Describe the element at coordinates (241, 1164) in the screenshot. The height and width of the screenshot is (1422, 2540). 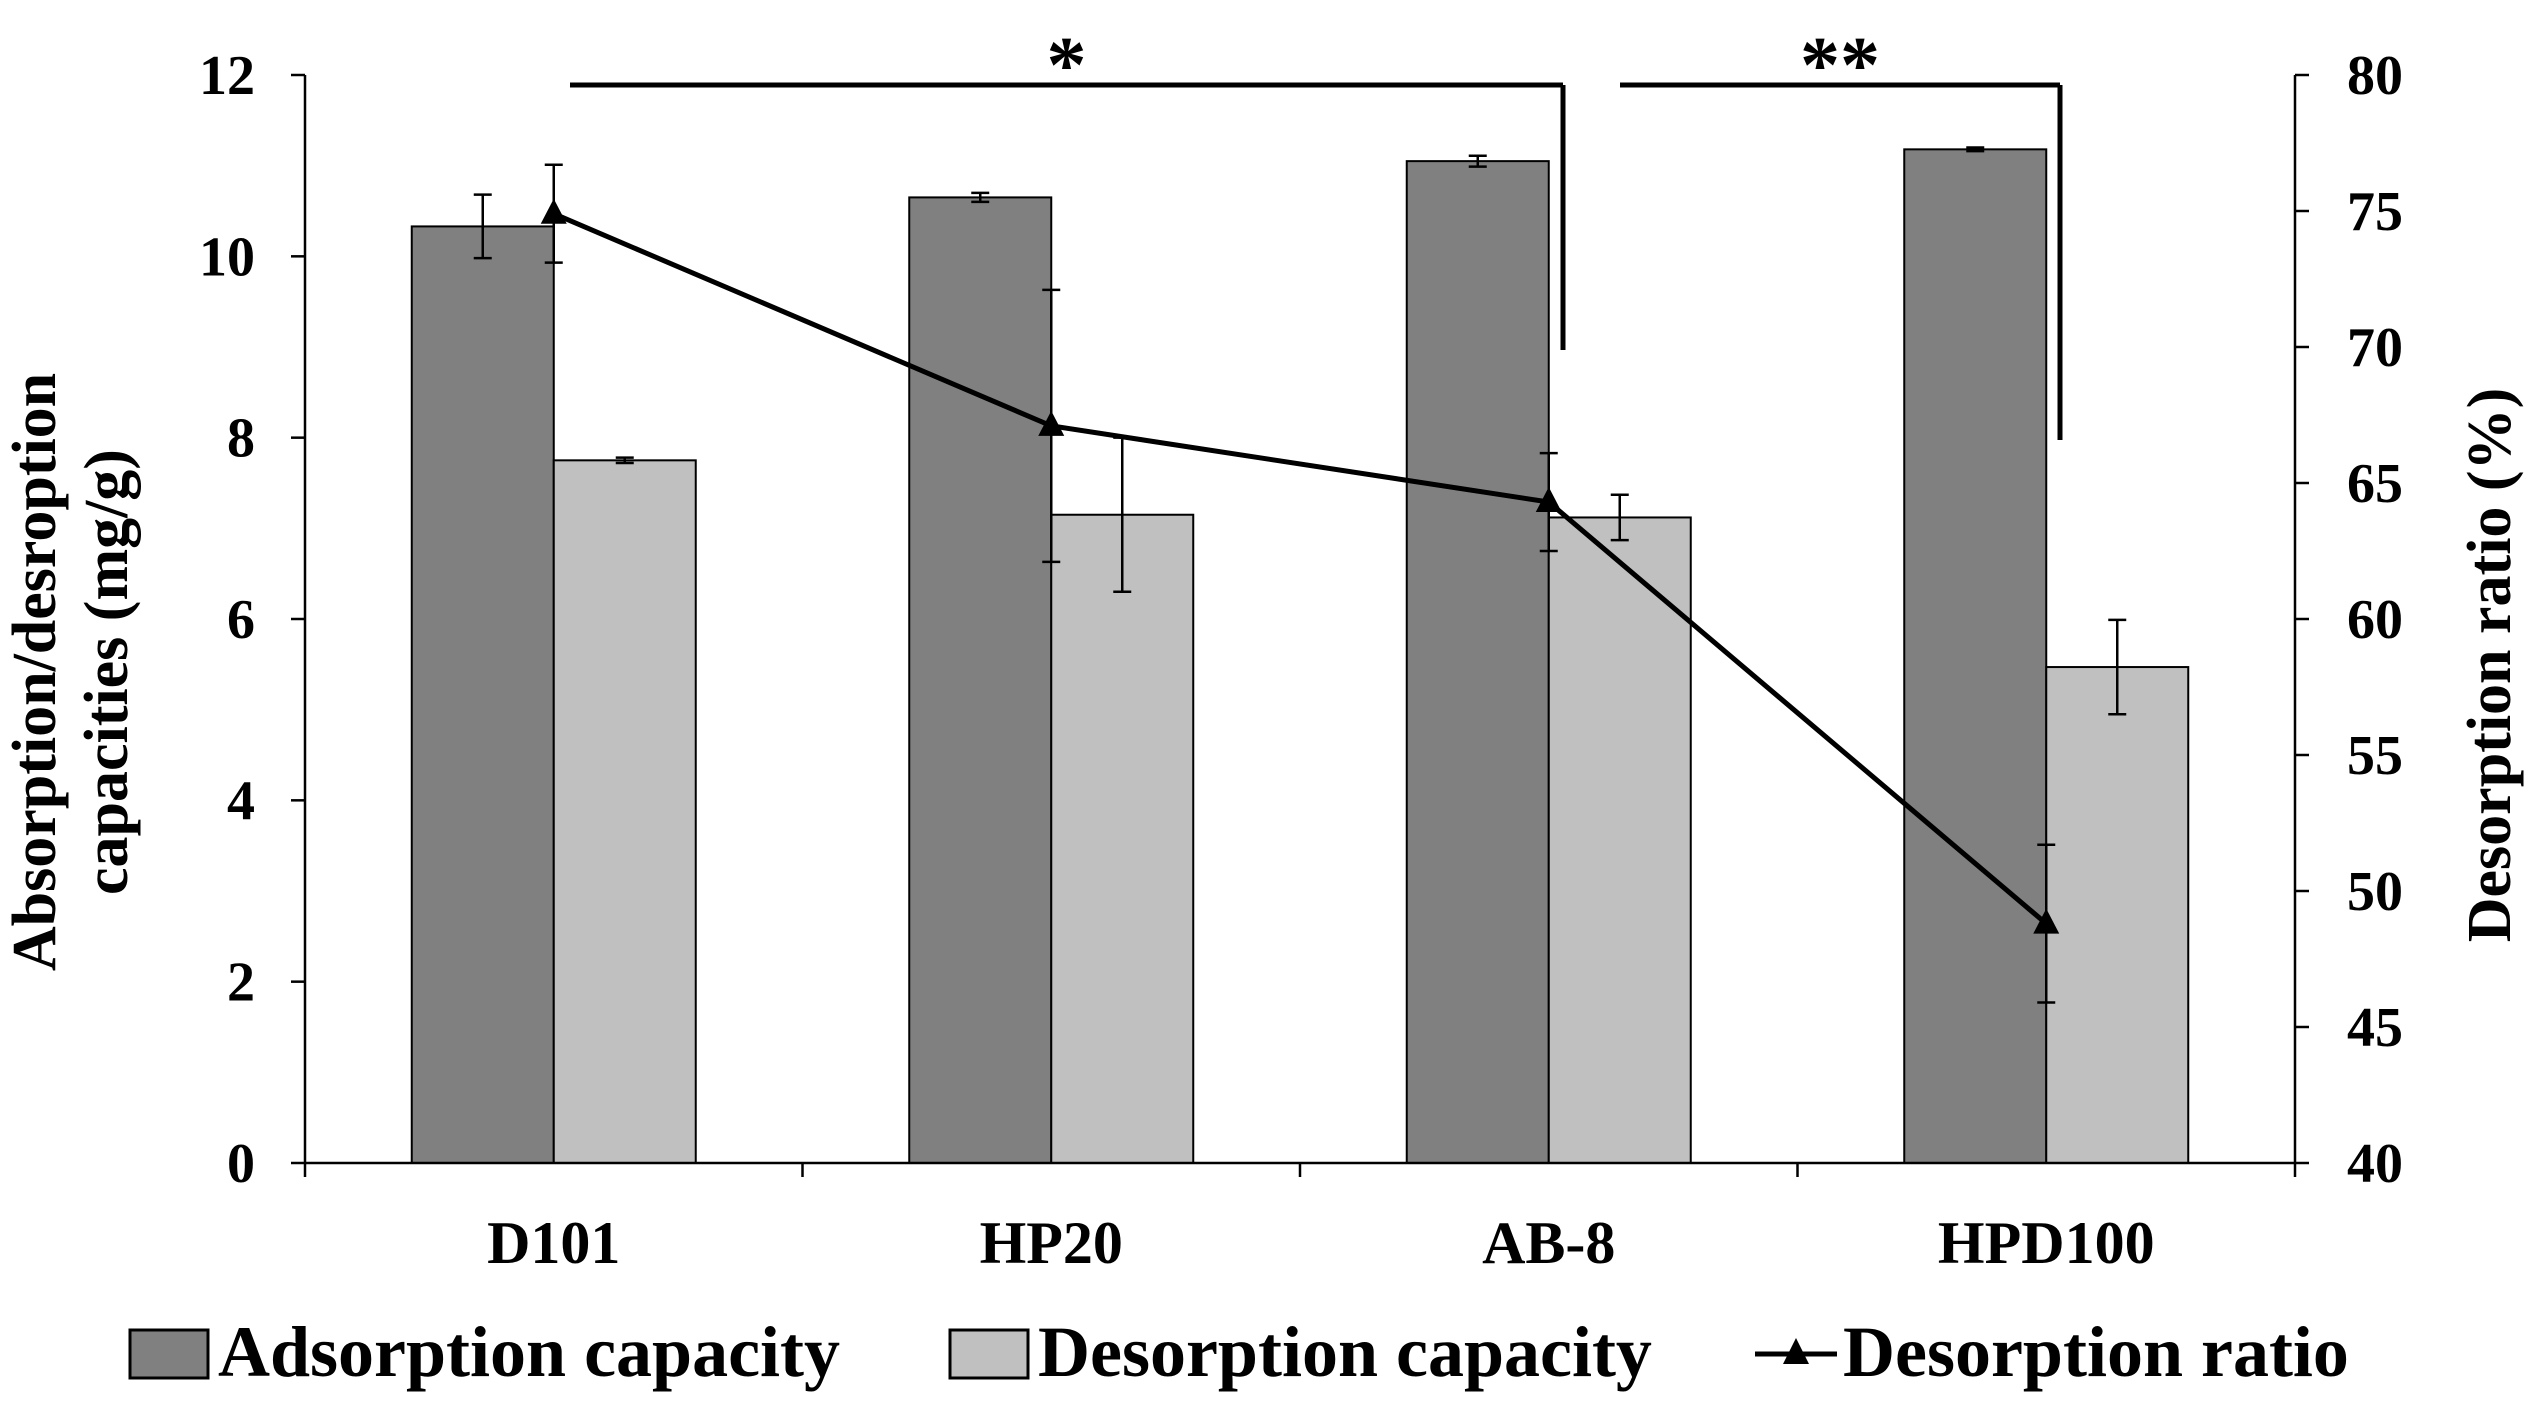
I see `left-axis-tick-label: 0` at that location.